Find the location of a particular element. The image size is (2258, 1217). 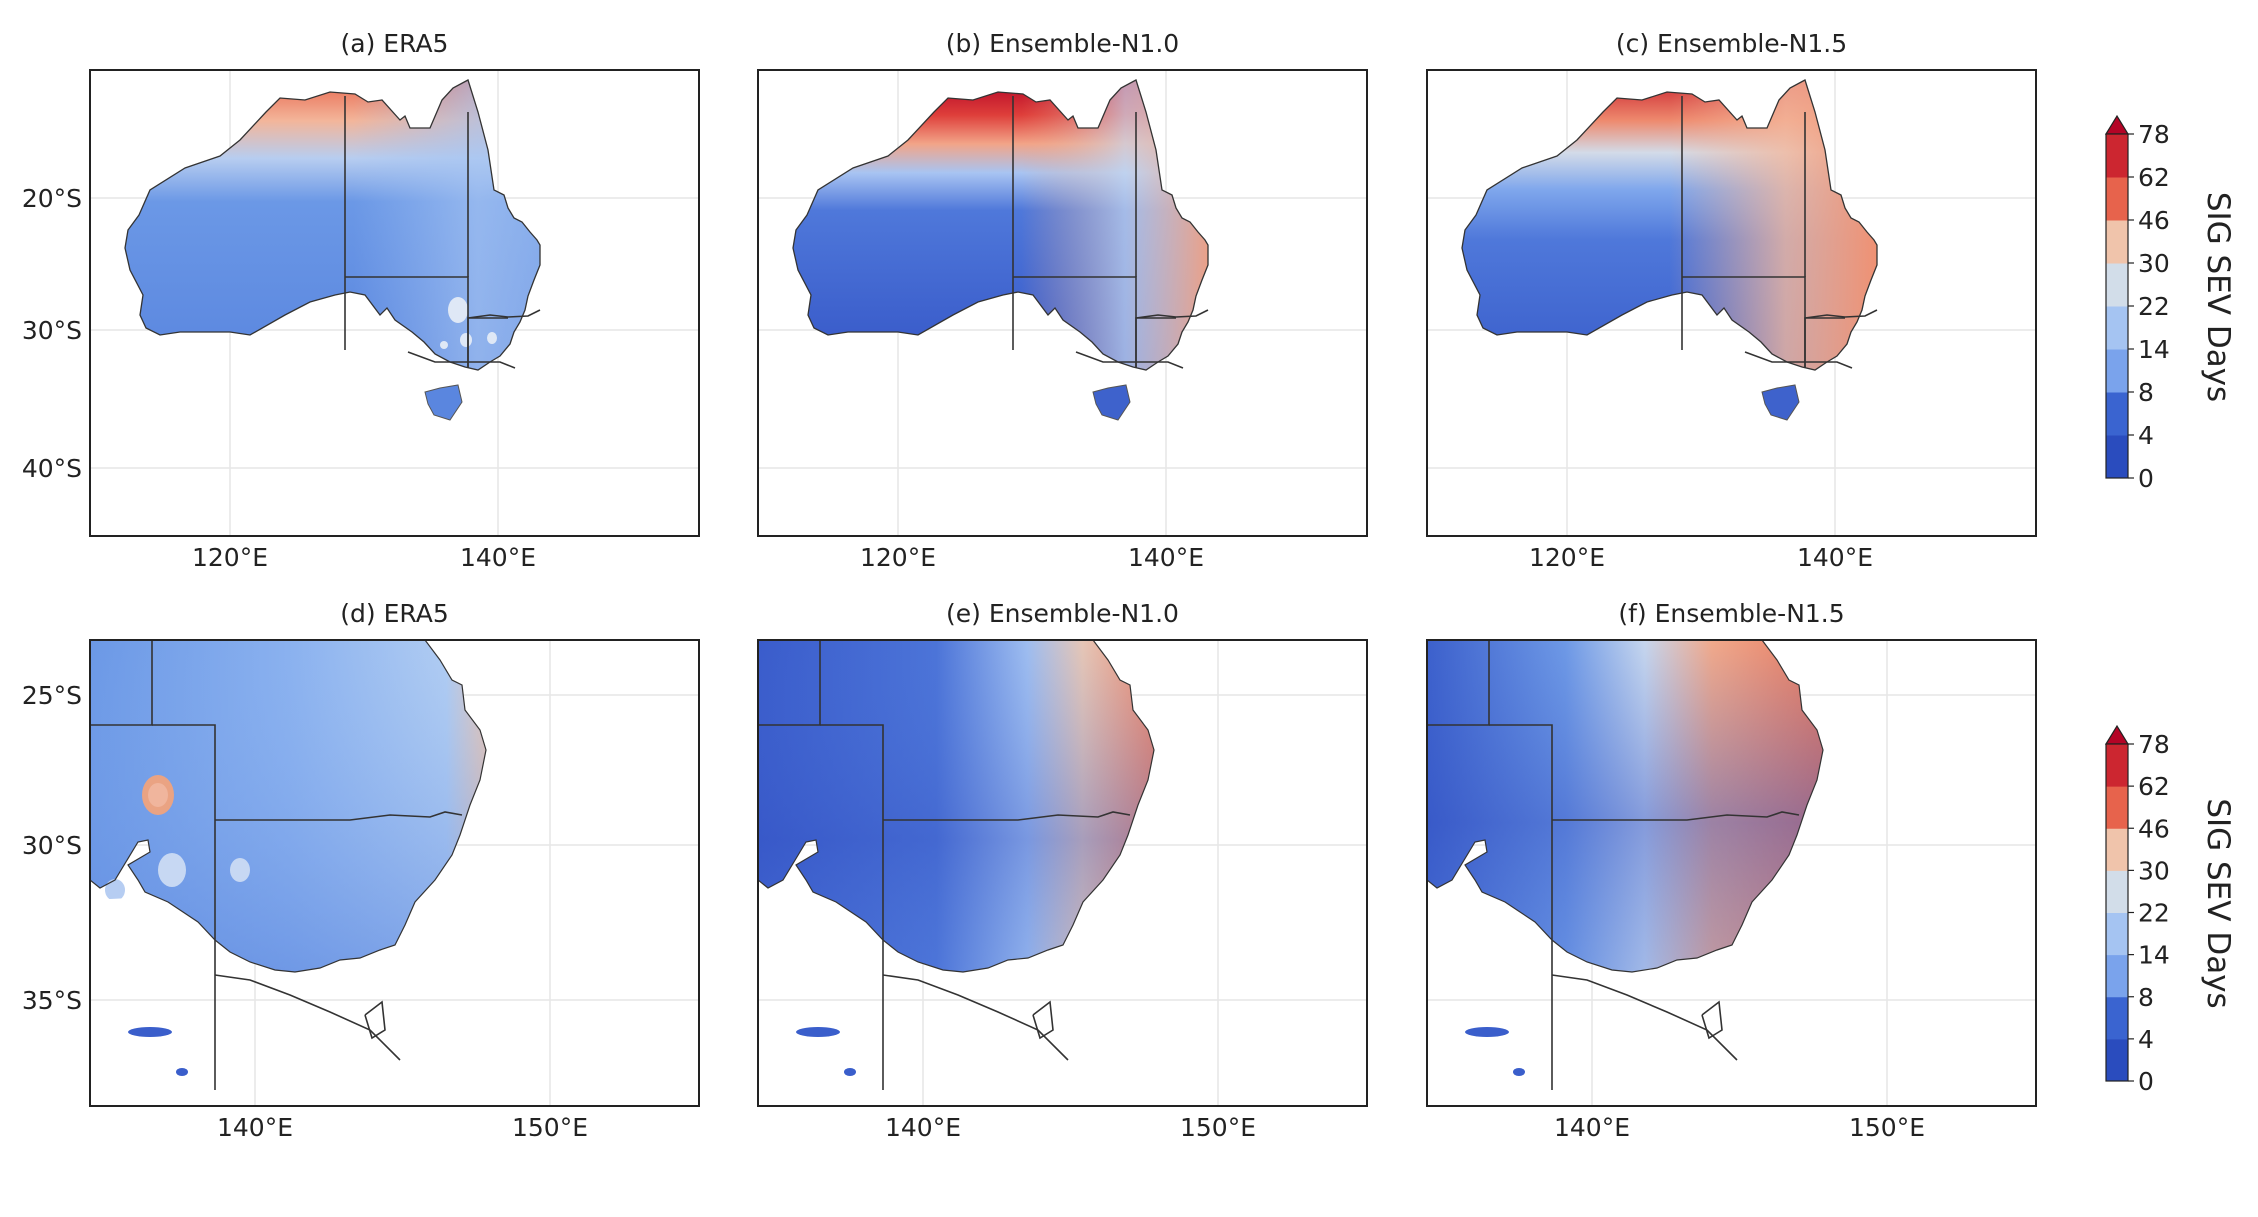

panel-title: (d) ERA5 is located at coordinates (394, 613).